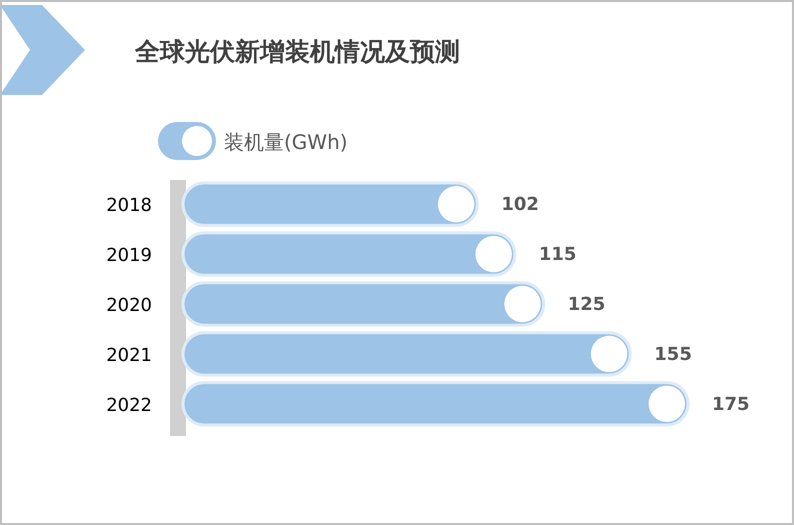 This screenshot has height=525, width=794. Describe the element at coordinates (731, 404) in the screenshot. I see `data-label: 175` at that location.